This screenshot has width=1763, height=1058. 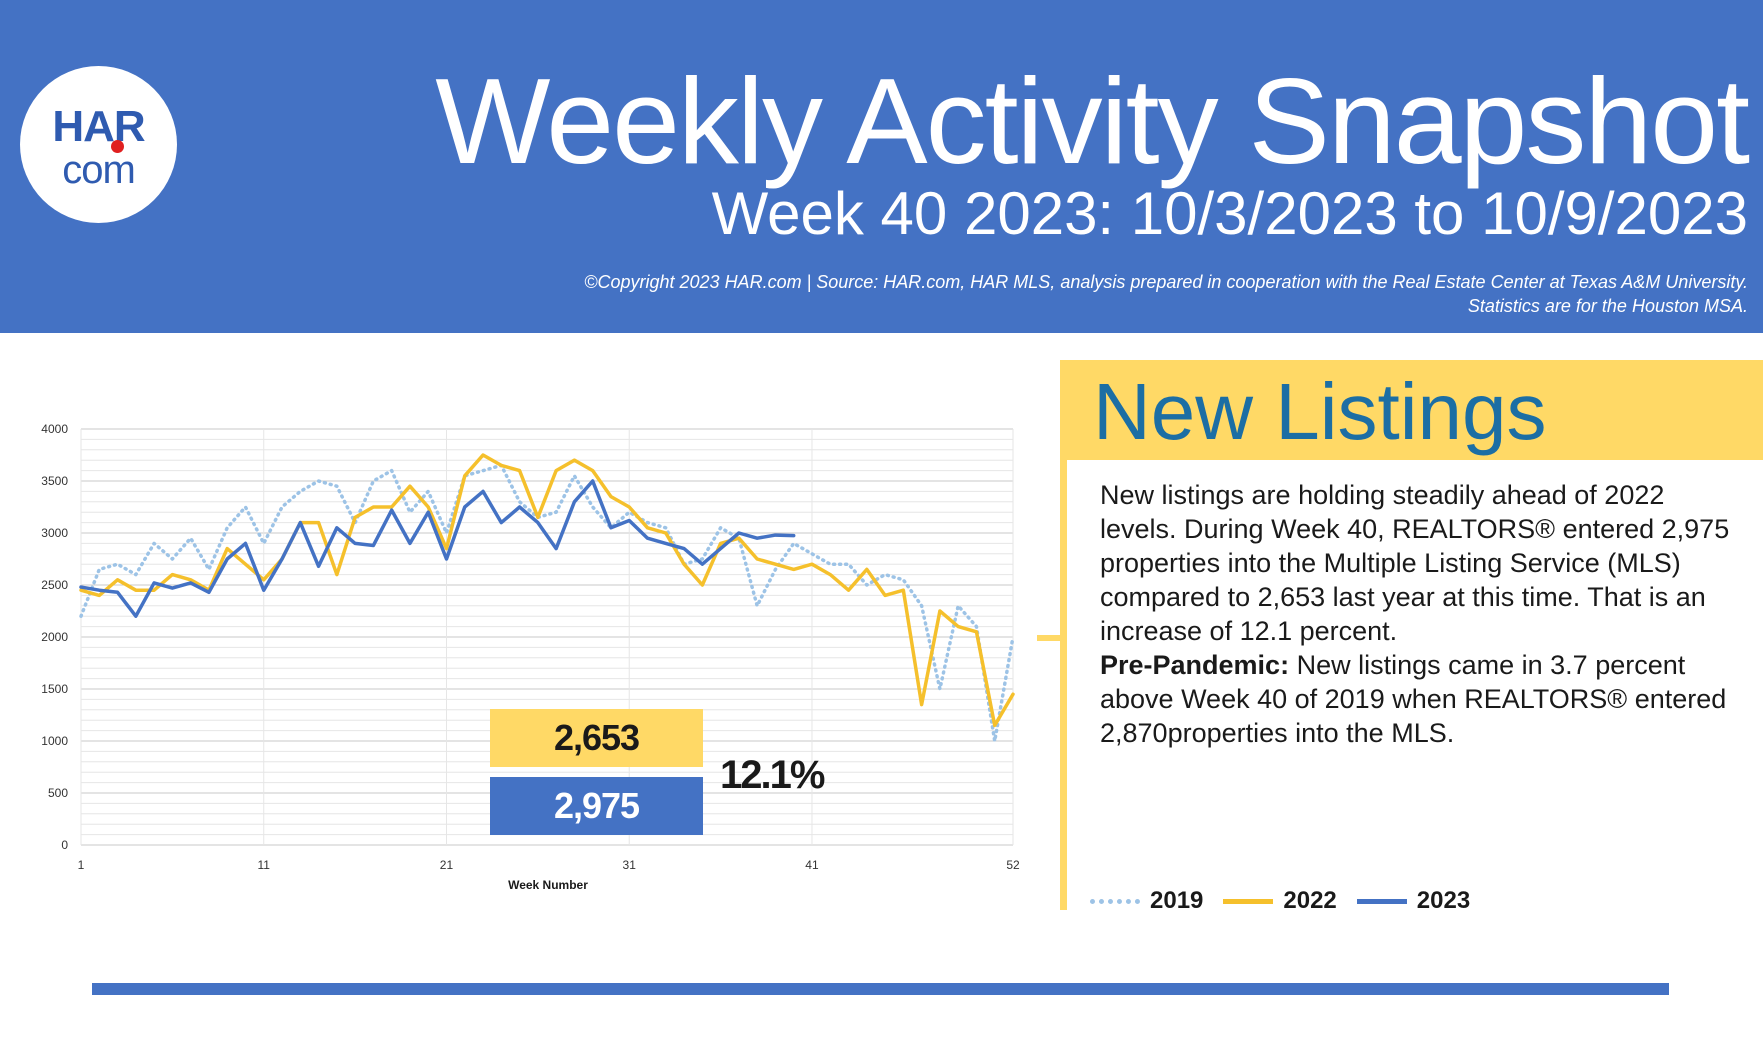 What do you see at coordinates (264, 865) in the screenshot?
I see `x-tick-label: 11` at bounding box center [264, 865].